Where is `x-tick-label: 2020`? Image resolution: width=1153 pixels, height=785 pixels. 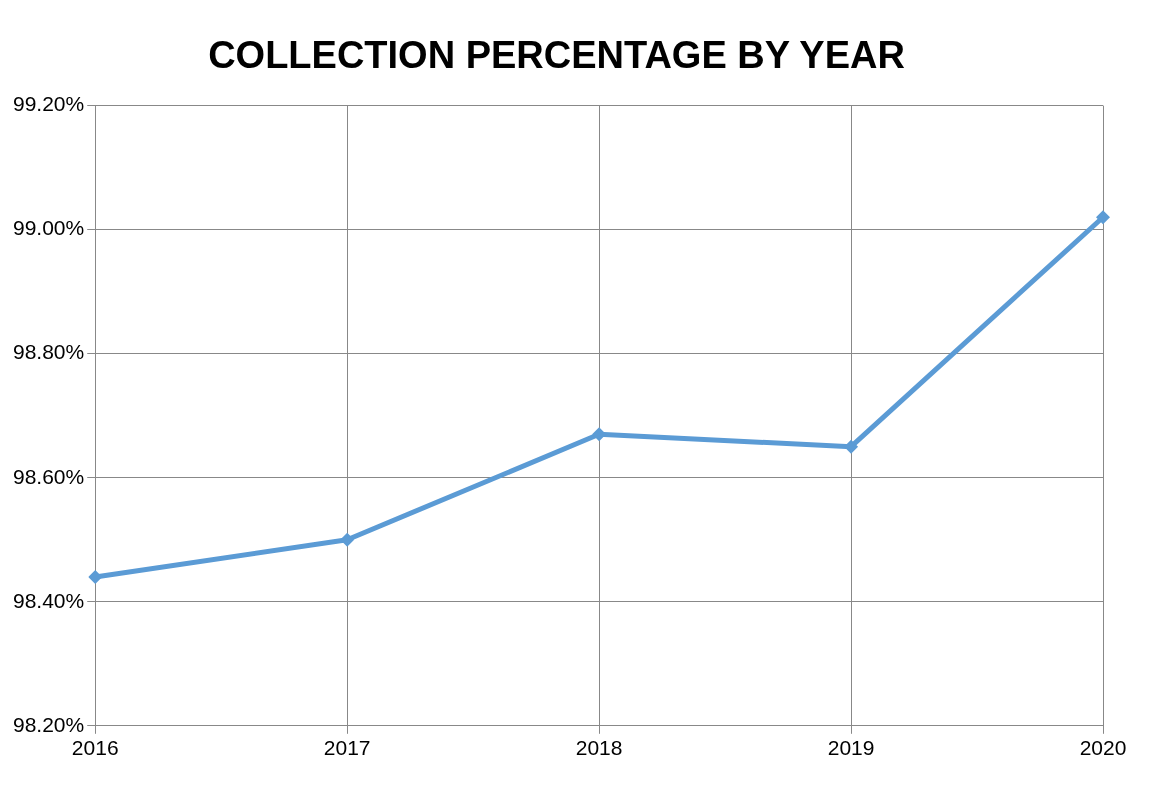 x-tick-label: 2020 is located at coordinates (1103, 748).